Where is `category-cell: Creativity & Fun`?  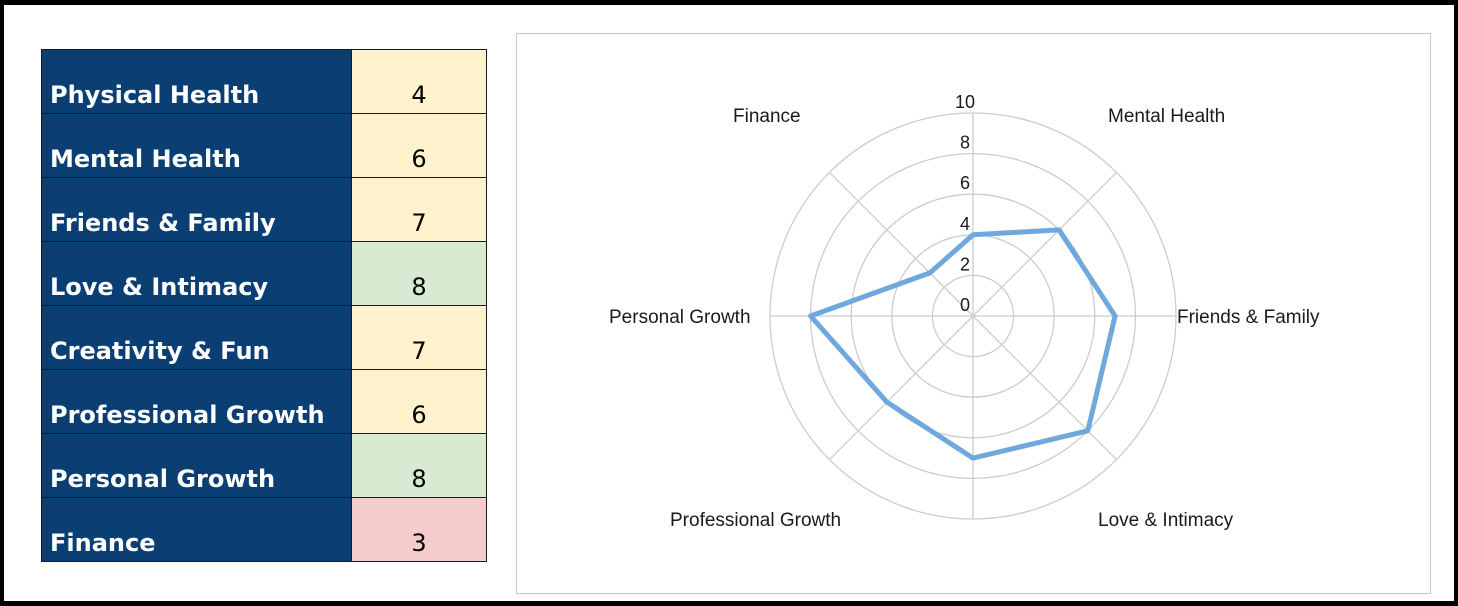
category-cell: Creativity & Fun is located at coordinates (196, 337).